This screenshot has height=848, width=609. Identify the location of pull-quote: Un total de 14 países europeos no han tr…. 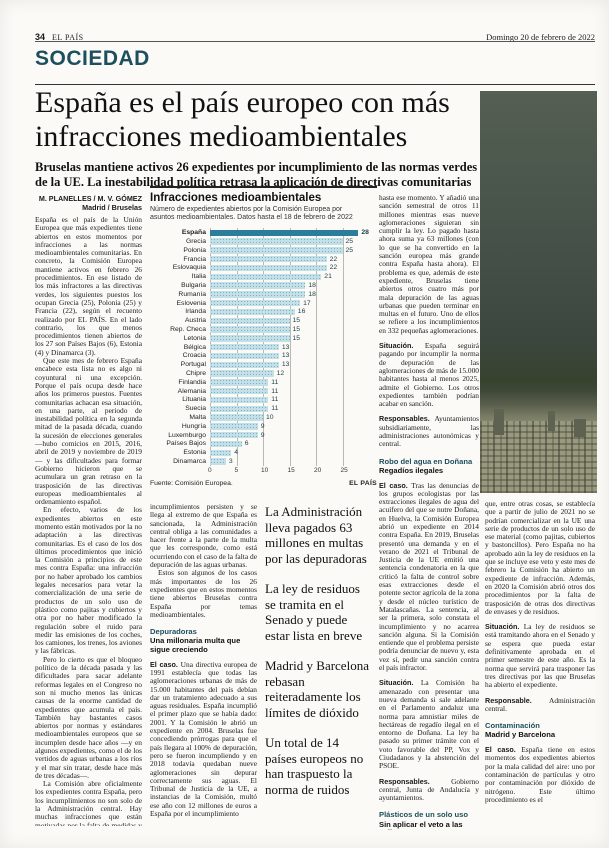
(314, 766).